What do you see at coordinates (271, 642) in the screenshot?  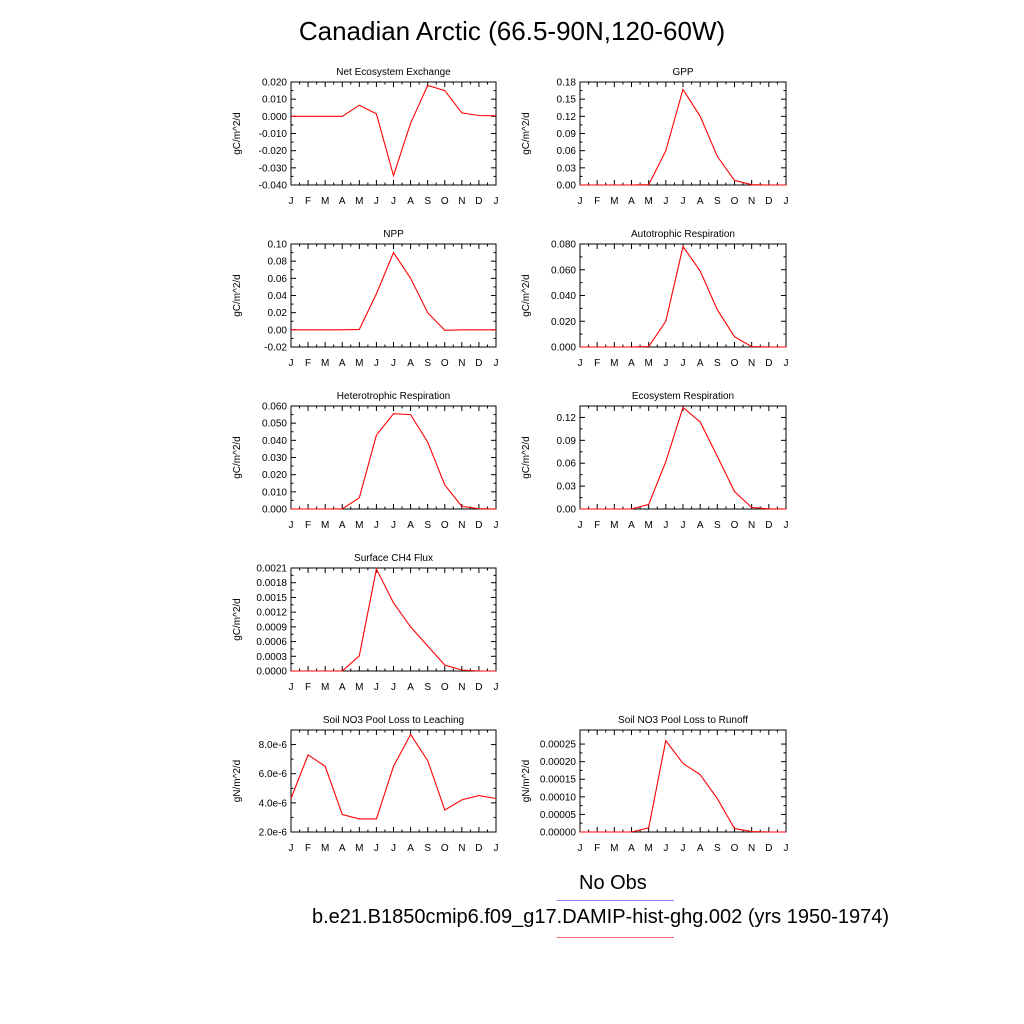 I see `y-tick-label: 0.0006` at bounding box center [271, 642].